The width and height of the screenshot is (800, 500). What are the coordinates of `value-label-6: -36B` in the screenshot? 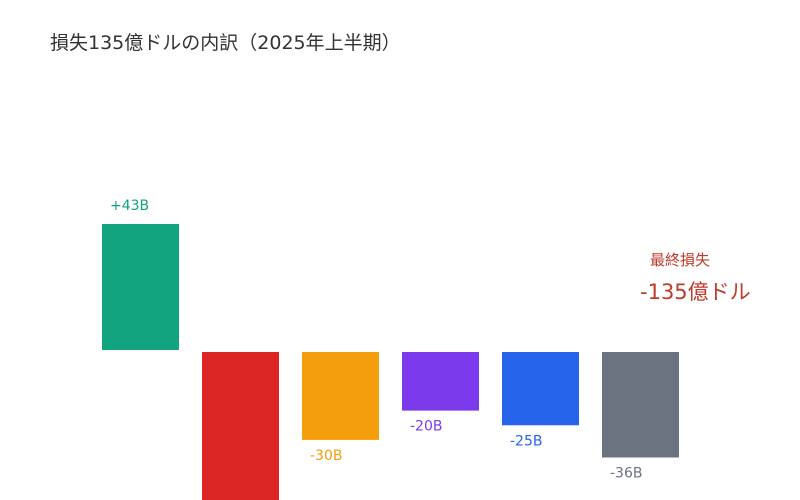 It's located at (626, 473).